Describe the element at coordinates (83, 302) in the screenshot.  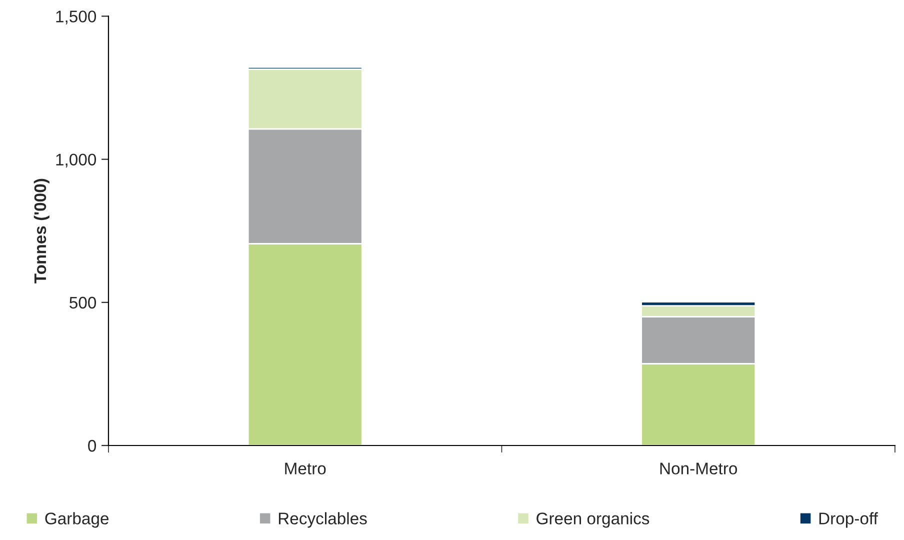
I see `y-tick-label: 500` at that location.